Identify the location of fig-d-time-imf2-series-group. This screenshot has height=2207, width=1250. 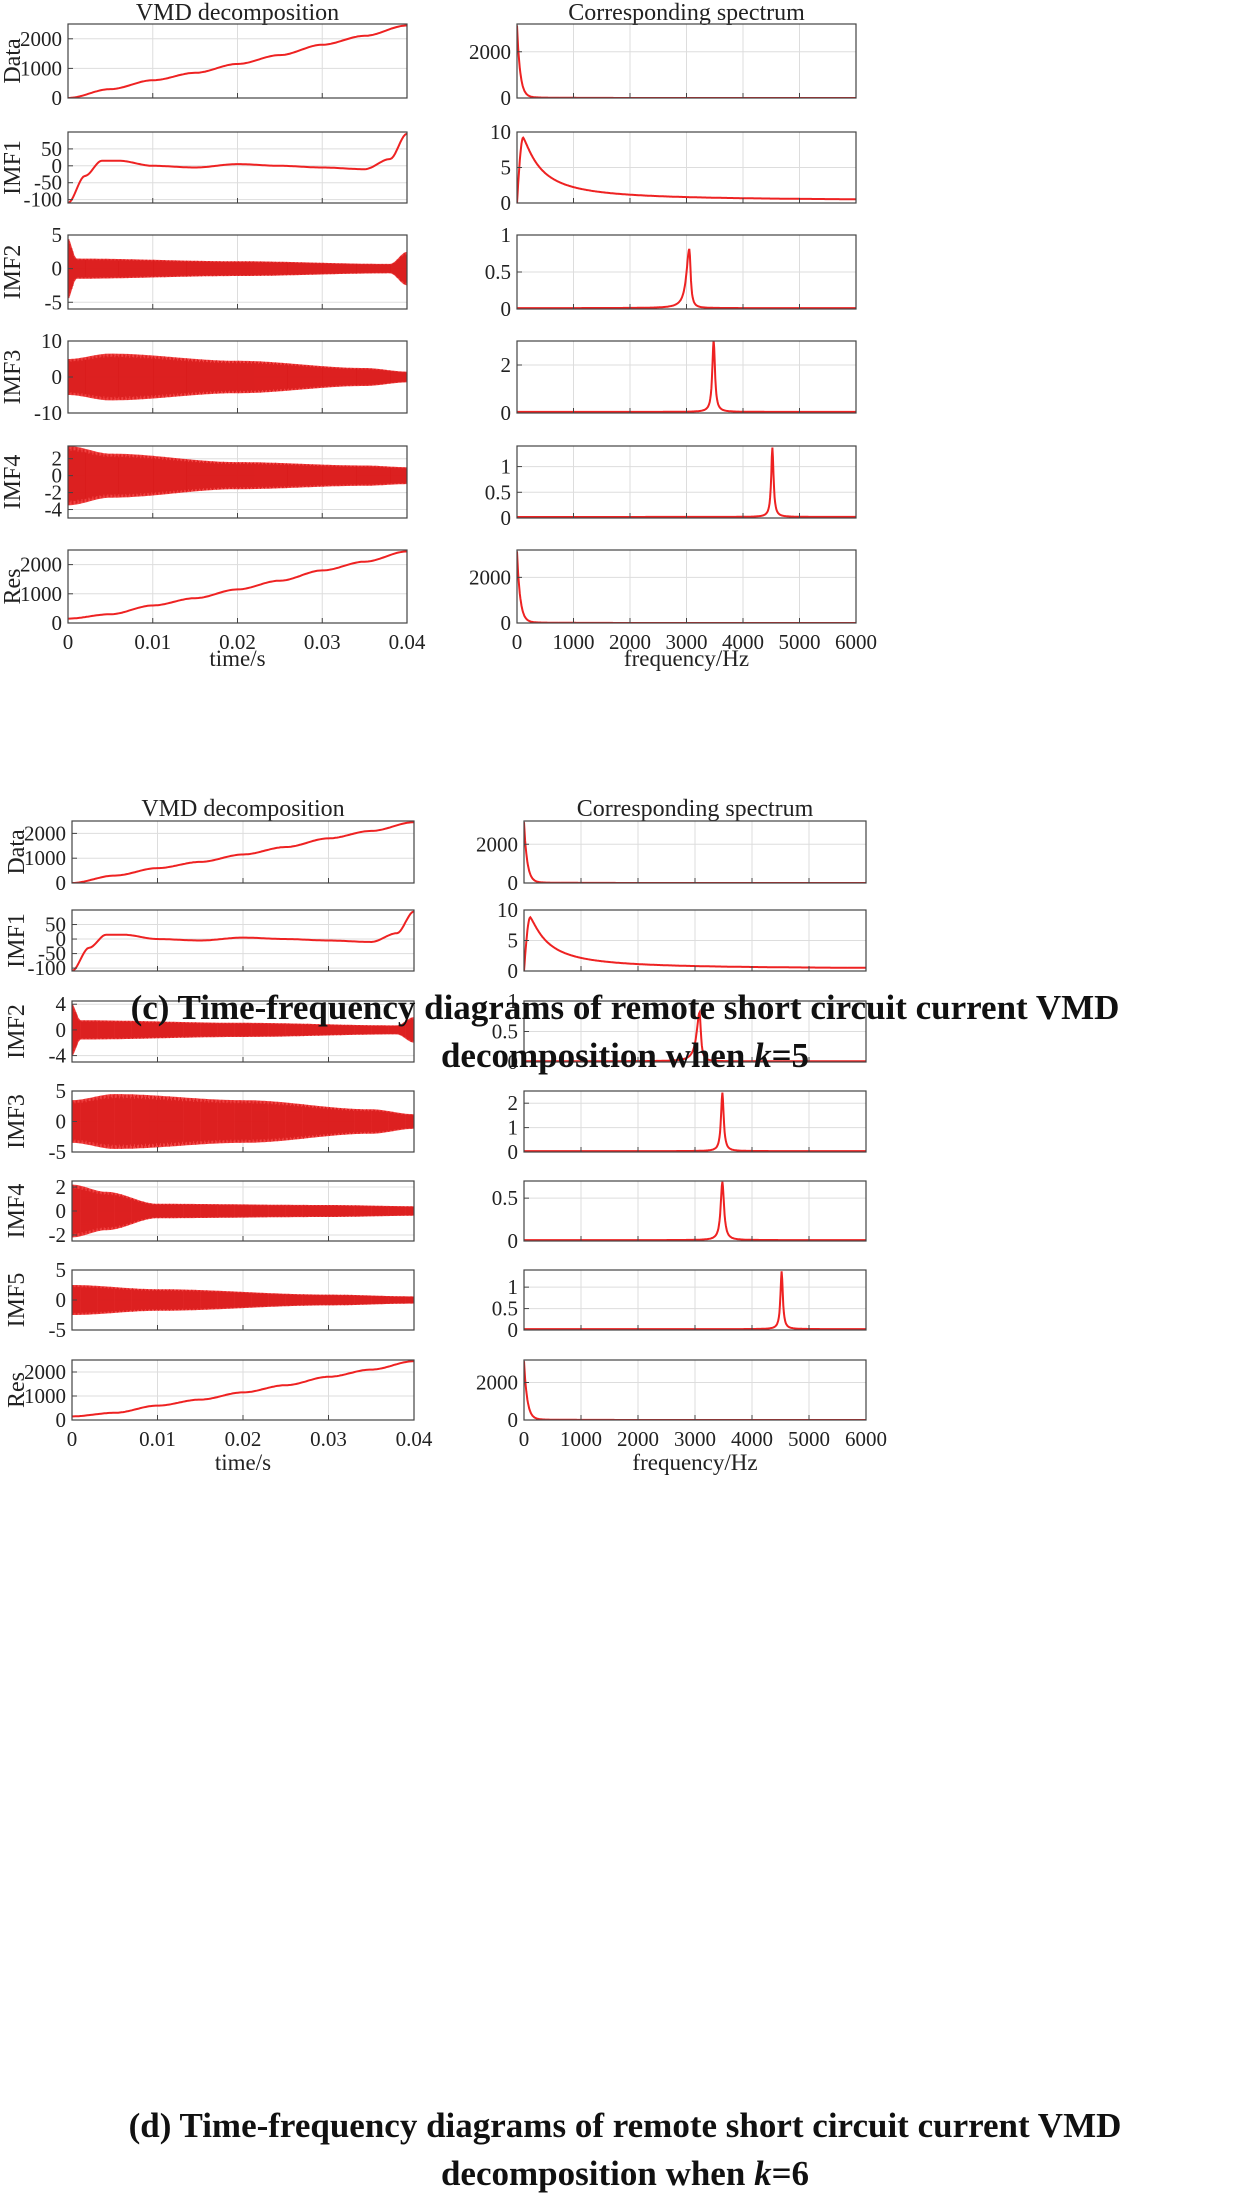
(243, 1030).